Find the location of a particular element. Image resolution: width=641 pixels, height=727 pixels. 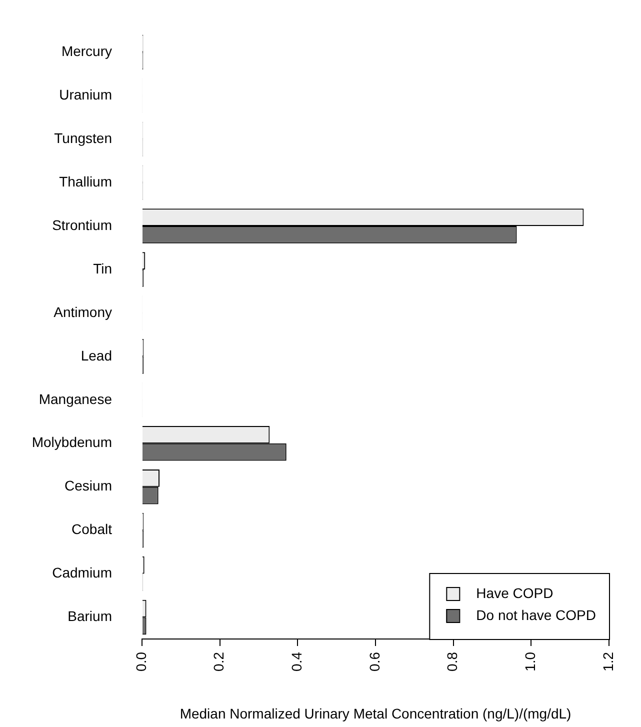

x-tick-label: 0.4 is located at coordinates (296, 662).